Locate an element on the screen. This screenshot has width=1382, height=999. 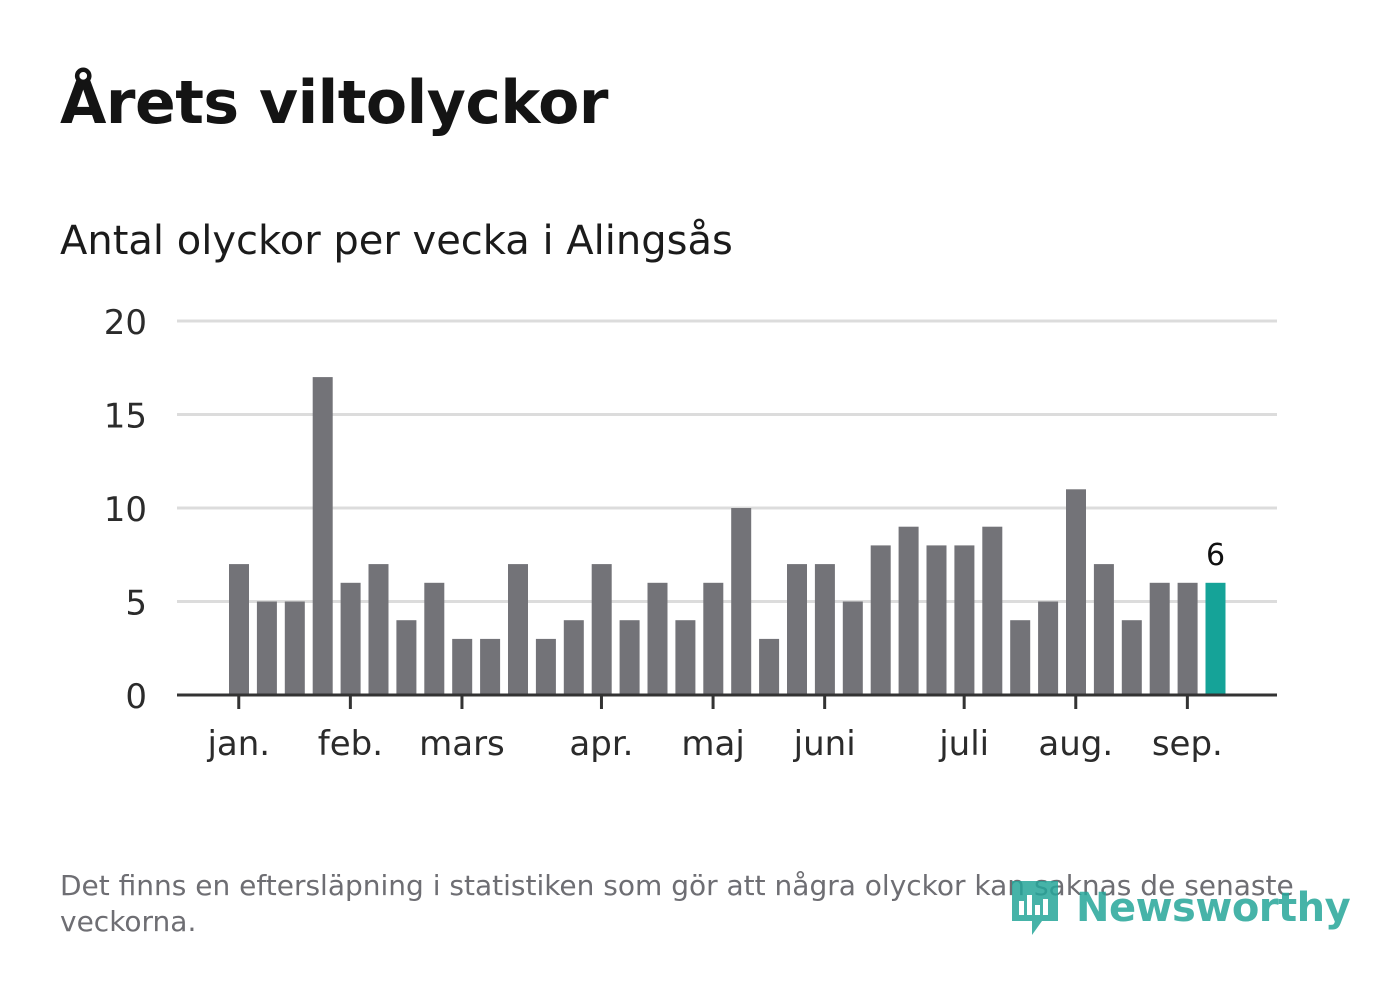
chart-subtitle: Antal olyckor per vecka i Alingsås is located at coordinates (396, 241).